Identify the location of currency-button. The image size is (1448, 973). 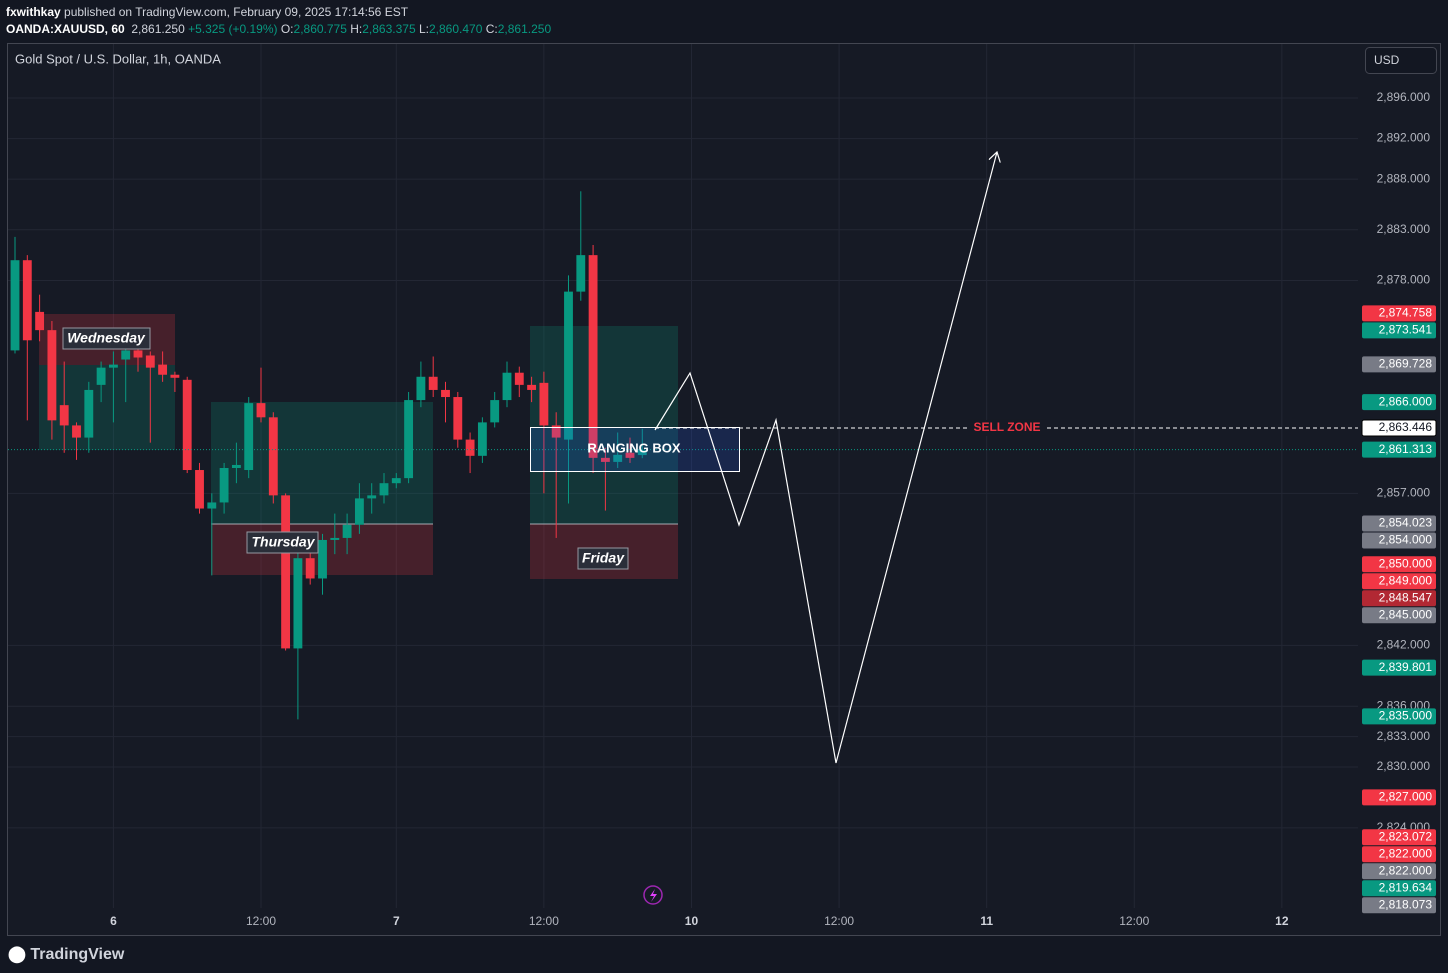
(1401, 60).